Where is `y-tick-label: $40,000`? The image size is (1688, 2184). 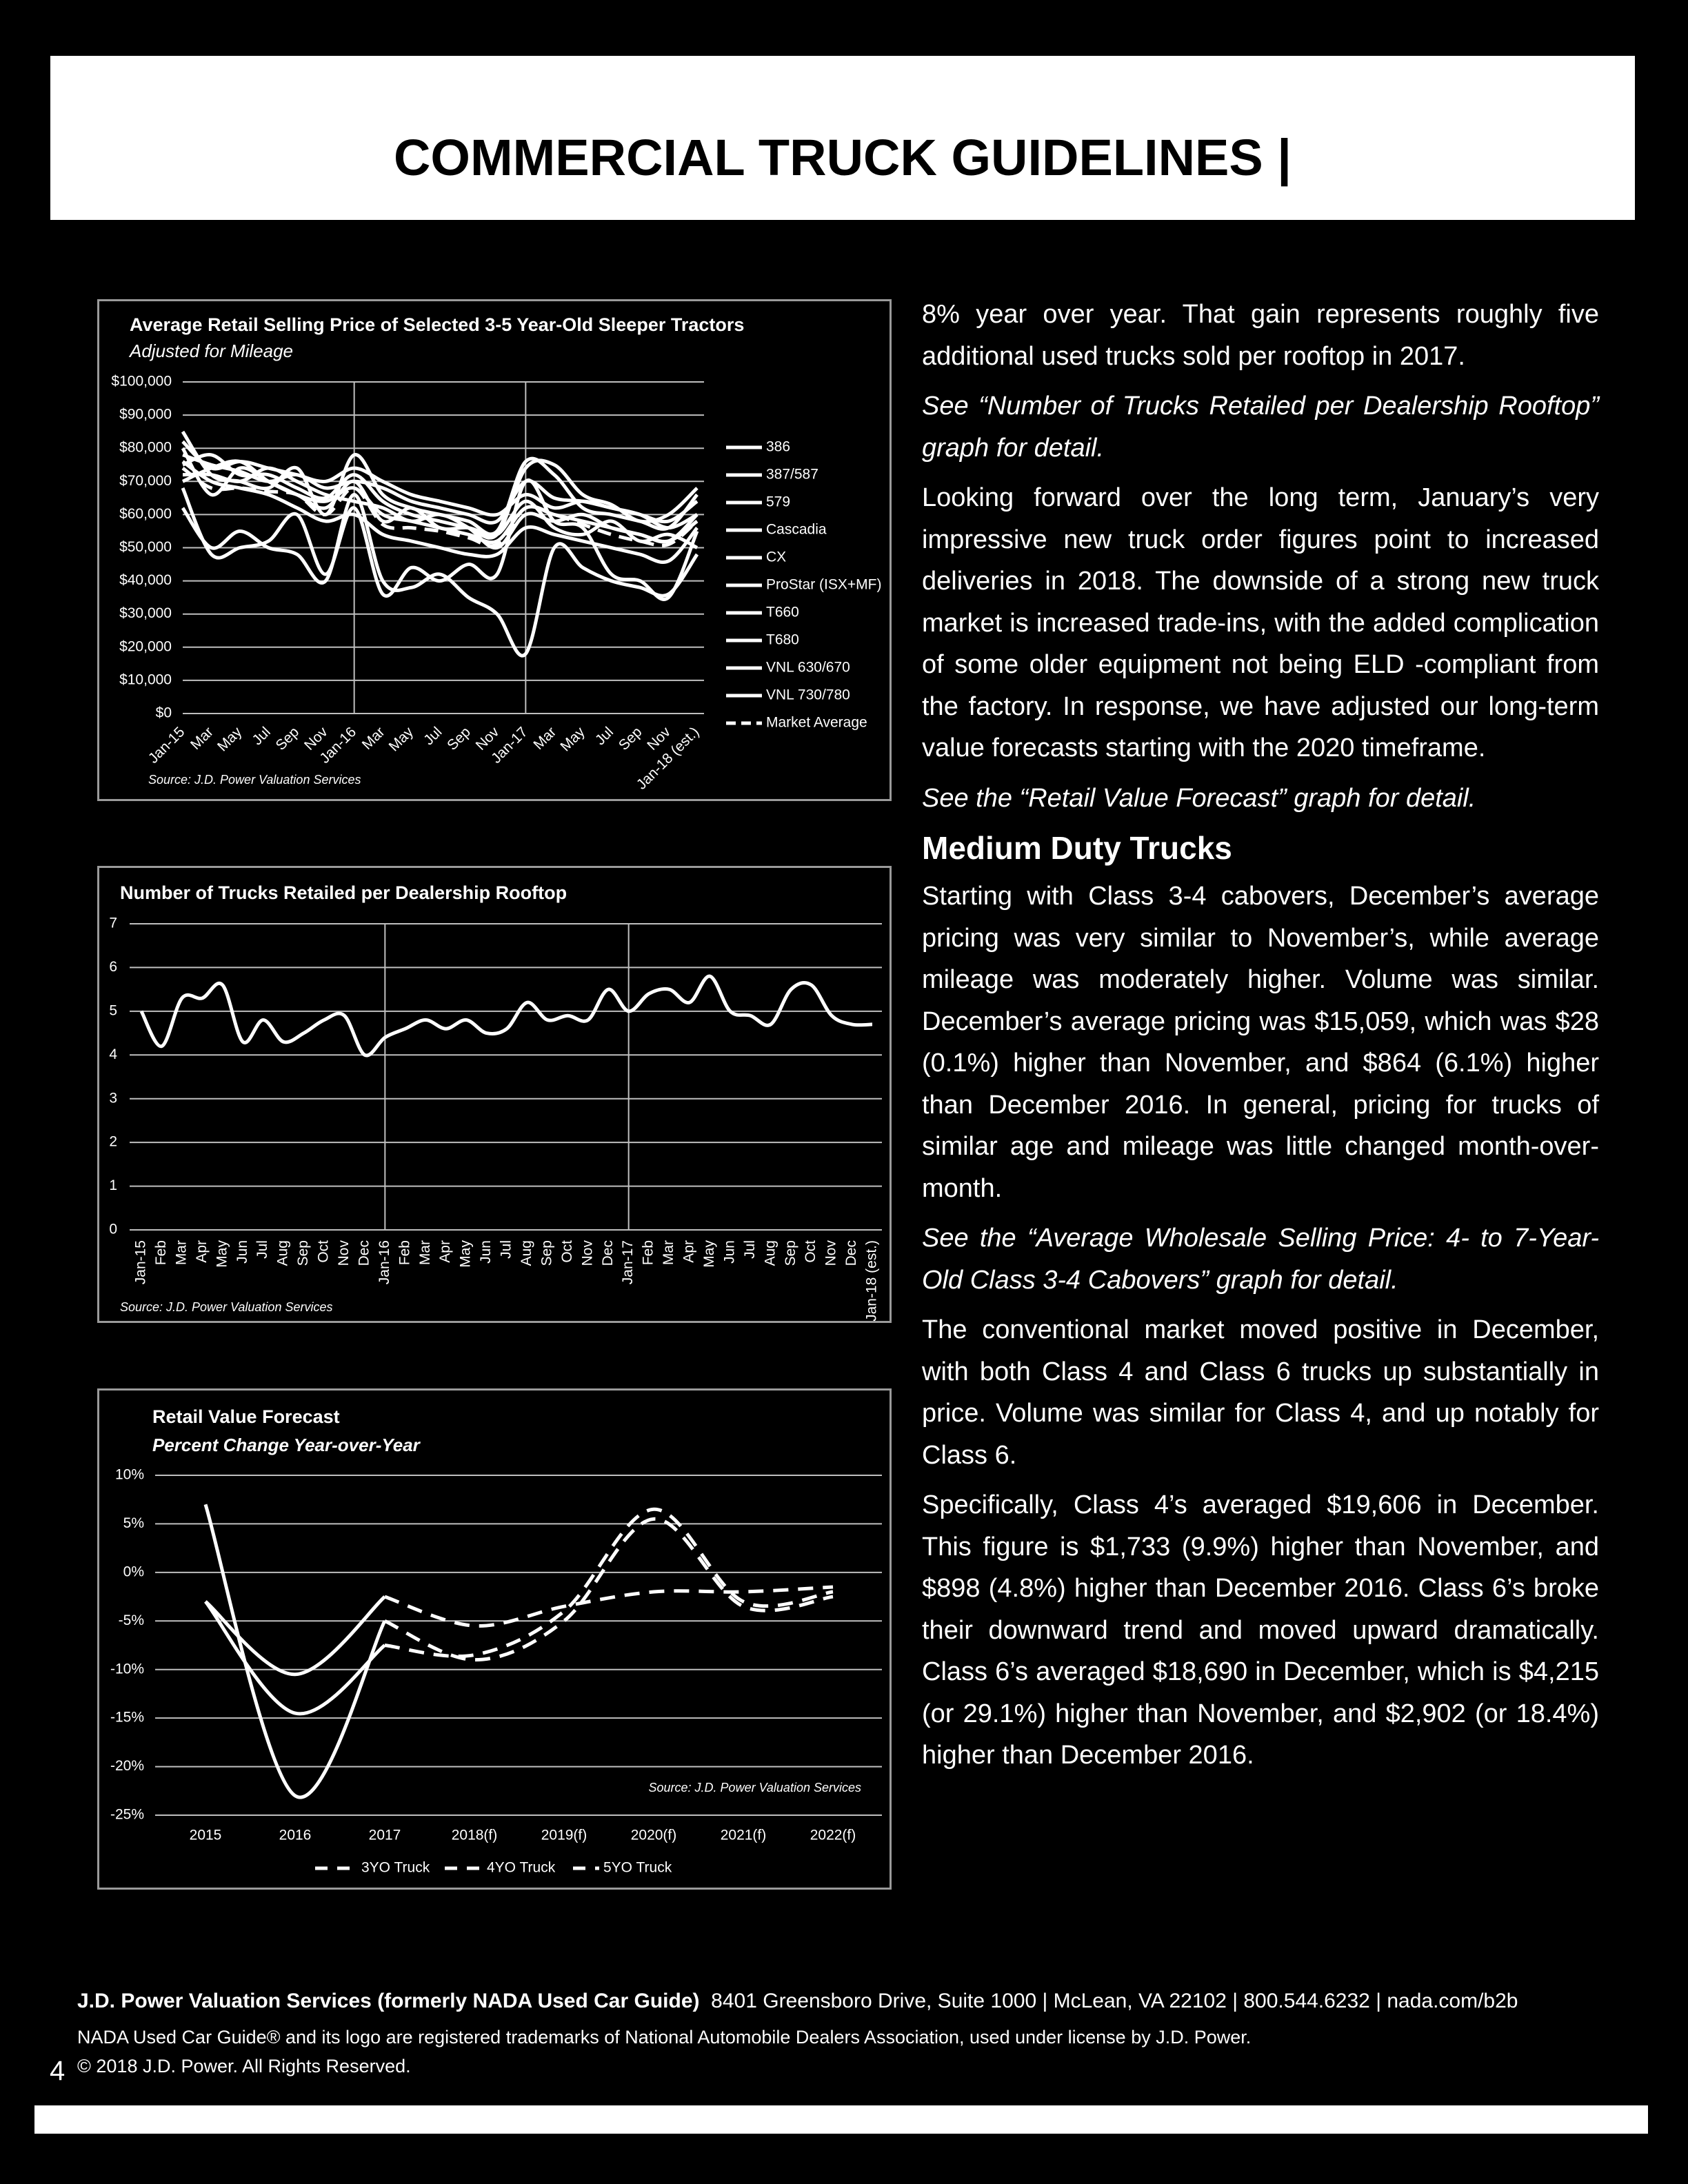
y-tick-label: $40,000 is located at coordinates (146, 580).